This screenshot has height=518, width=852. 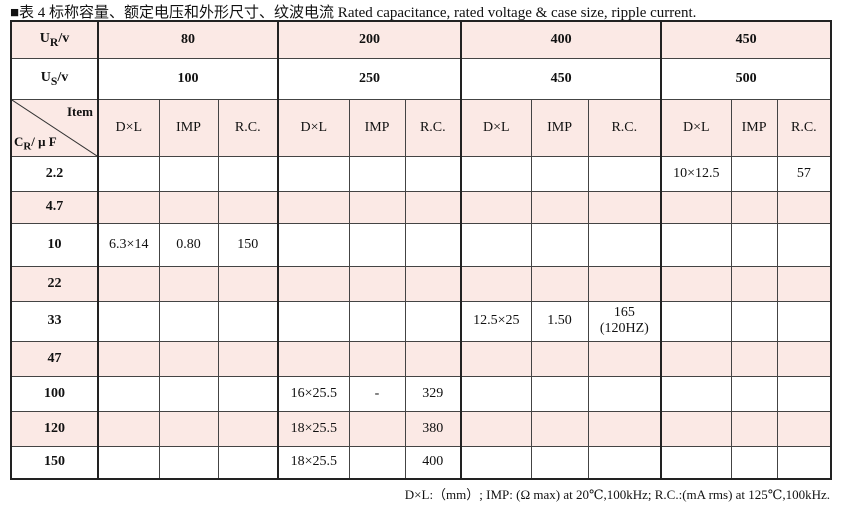 I want to click on cell-line: 165, so click(x=624, y=312).